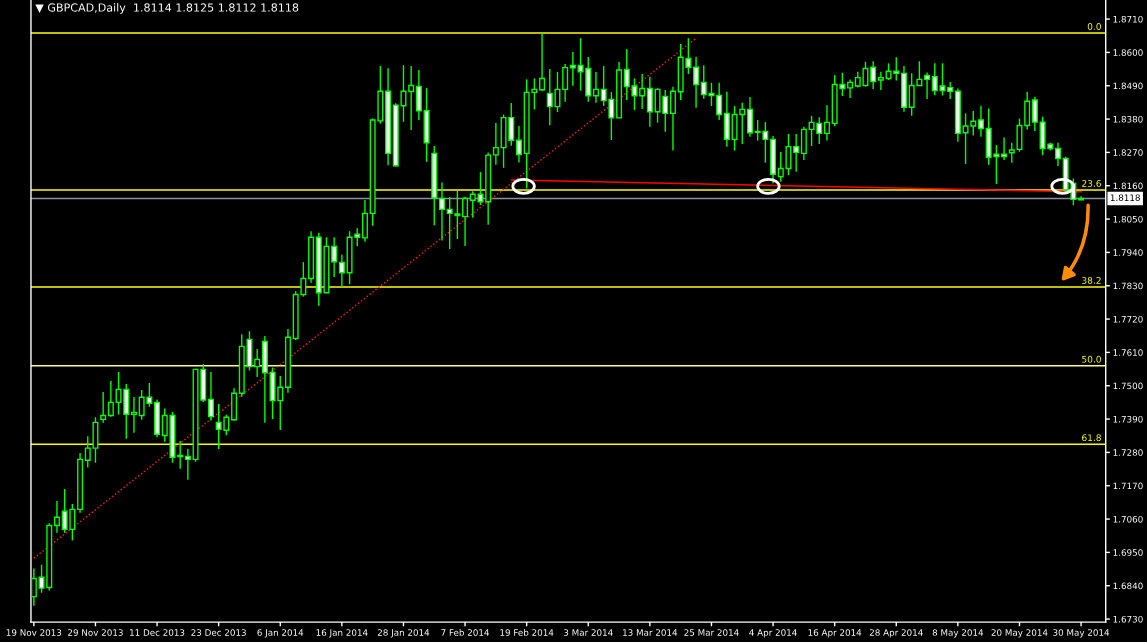  I want to click on y-tick-label: 1.8380, so click(1128, 119).